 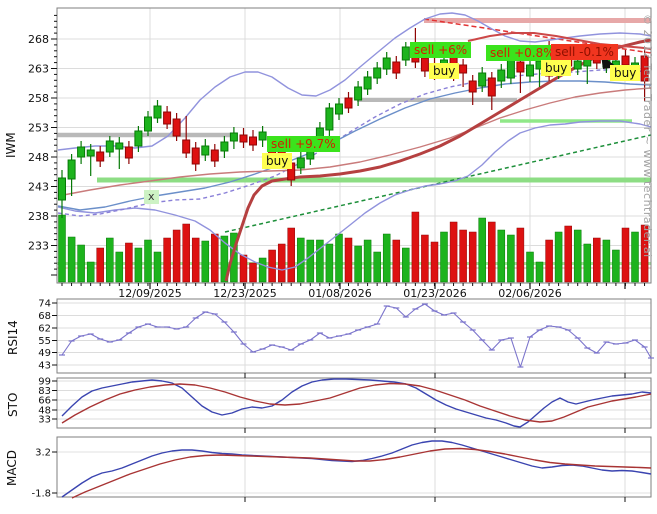 I want to click on watermark: © 2012 Tech Trader ~ www.techtrader.ai, so click(x=647, y=136).